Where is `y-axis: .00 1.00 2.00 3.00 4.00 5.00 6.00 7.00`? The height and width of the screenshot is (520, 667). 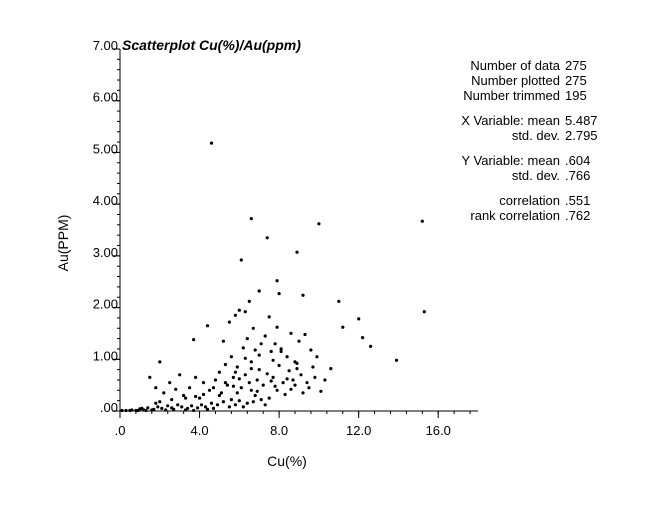 y-axis: .00 1.00 2.00 3.00 4.00 5.00 6.00 7.00 is located at coordinates (107, 226).